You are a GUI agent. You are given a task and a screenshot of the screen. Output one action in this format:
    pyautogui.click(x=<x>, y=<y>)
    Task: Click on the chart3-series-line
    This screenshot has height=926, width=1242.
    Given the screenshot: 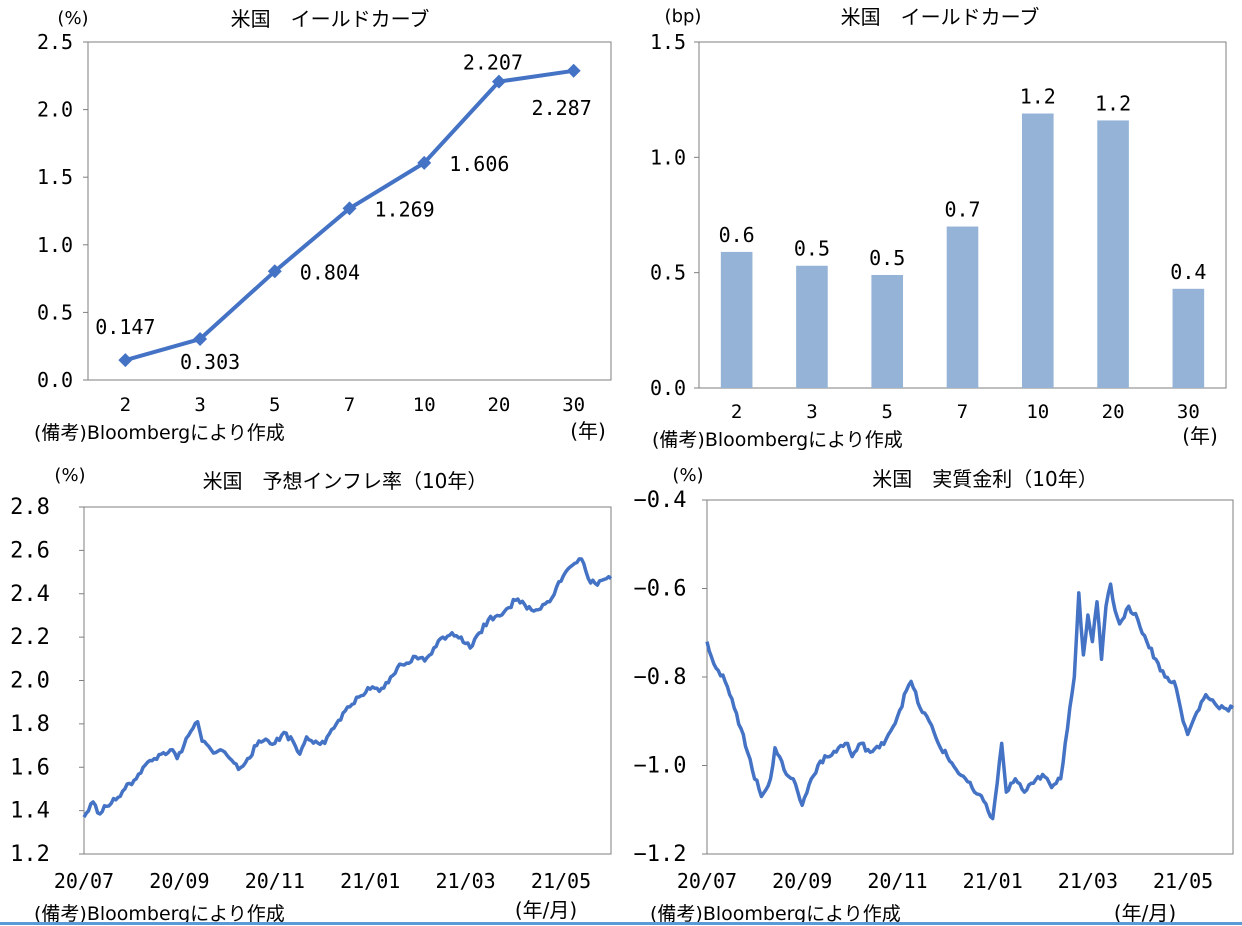 What is the action you would take?
    pyautogui.click(x=347, y=687)
    